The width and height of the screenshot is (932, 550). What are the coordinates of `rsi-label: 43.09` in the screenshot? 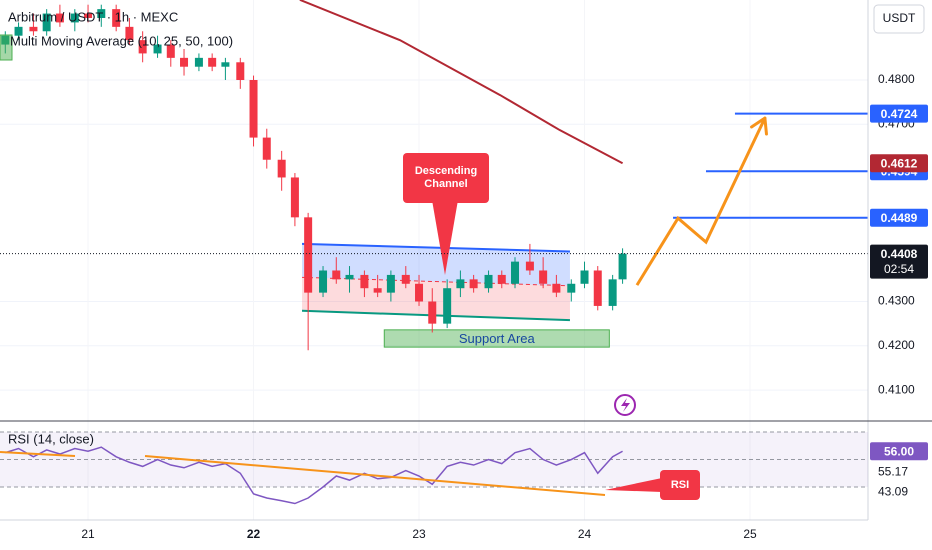 It's located at (893, 491).